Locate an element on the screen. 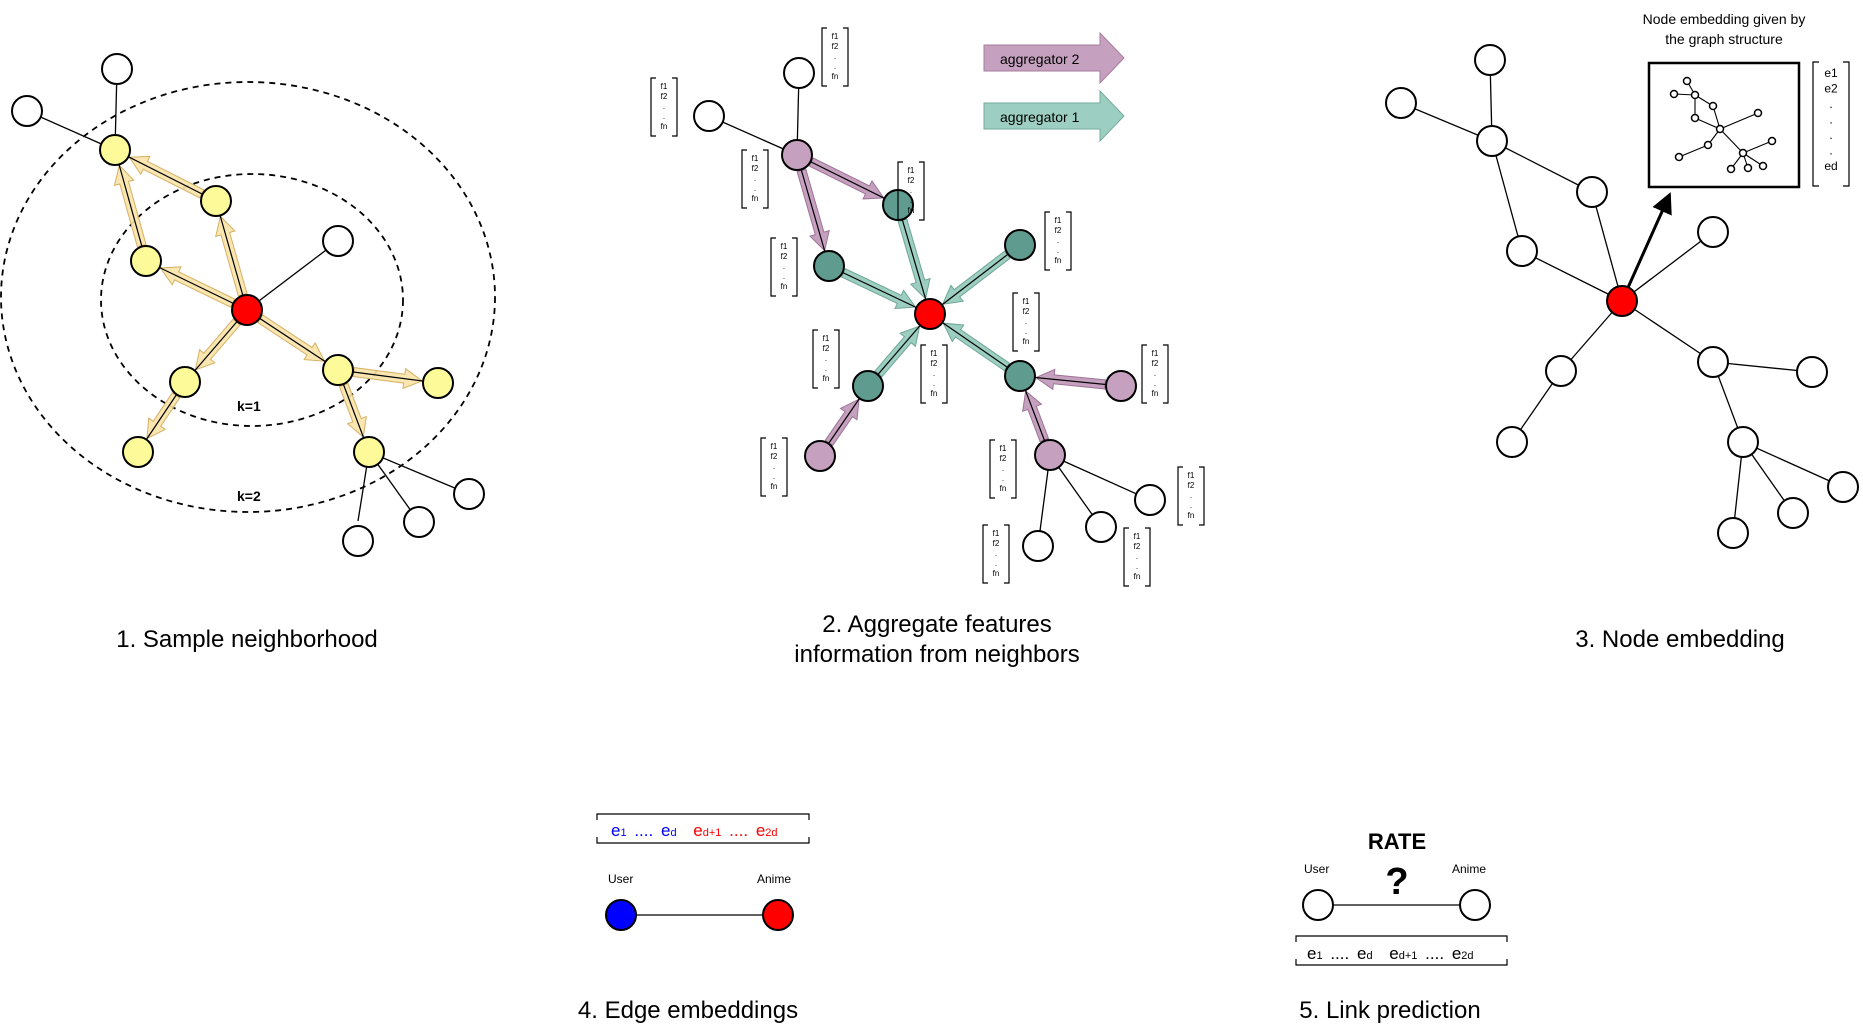 The width and height of the screenshot is (1863, 1036). caption-aggregate-line1: 2. Aggregate features is located at coordinates (937, 624).